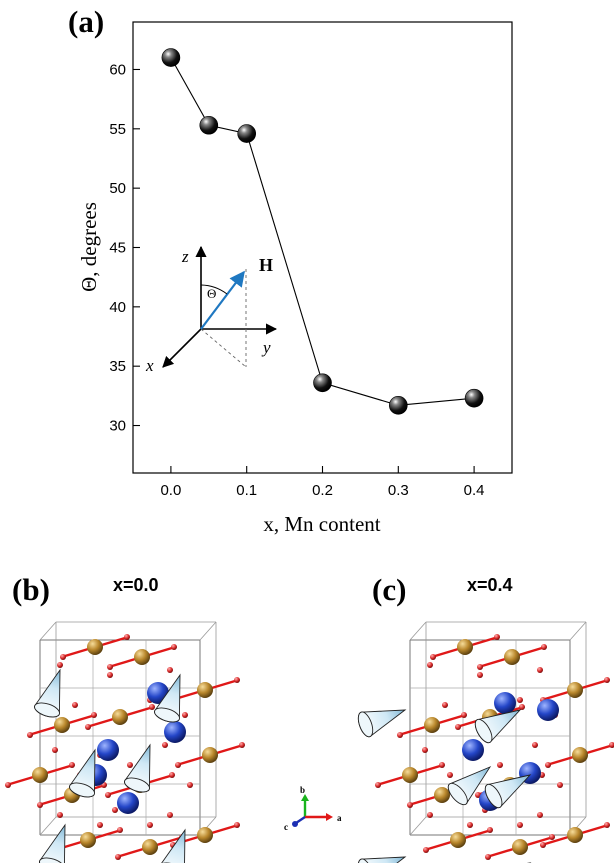 The image size is (614, 863). What do you see at coordinates (185, 256) in the screenshot?
I see `z-label: z` at bounding box center [185, 256].